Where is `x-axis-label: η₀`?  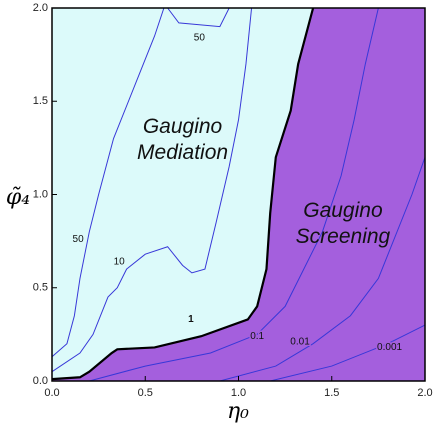 x-axis-label: η₀ is located at coordinates (238, 411).